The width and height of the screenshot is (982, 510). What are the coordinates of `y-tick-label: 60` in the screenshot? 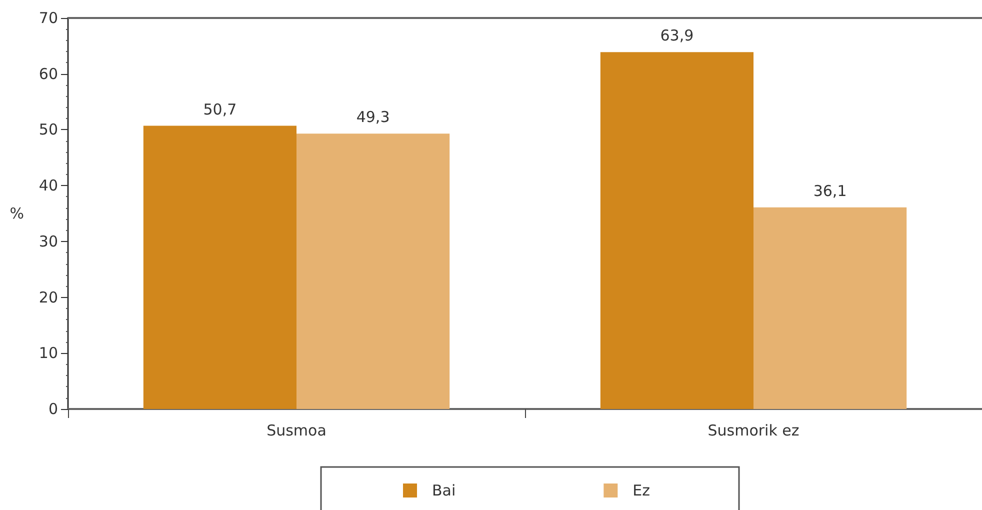 It's located at (48, 73).